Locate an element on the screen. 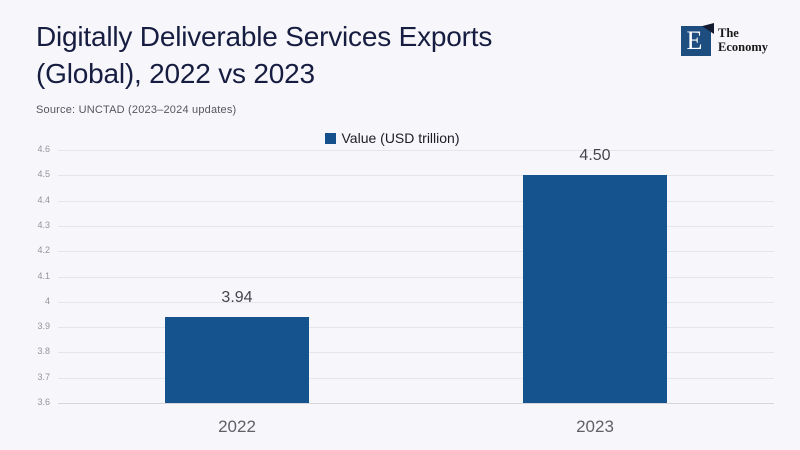  y-tick-label: 4.1 is located at coordinates (43, 275).